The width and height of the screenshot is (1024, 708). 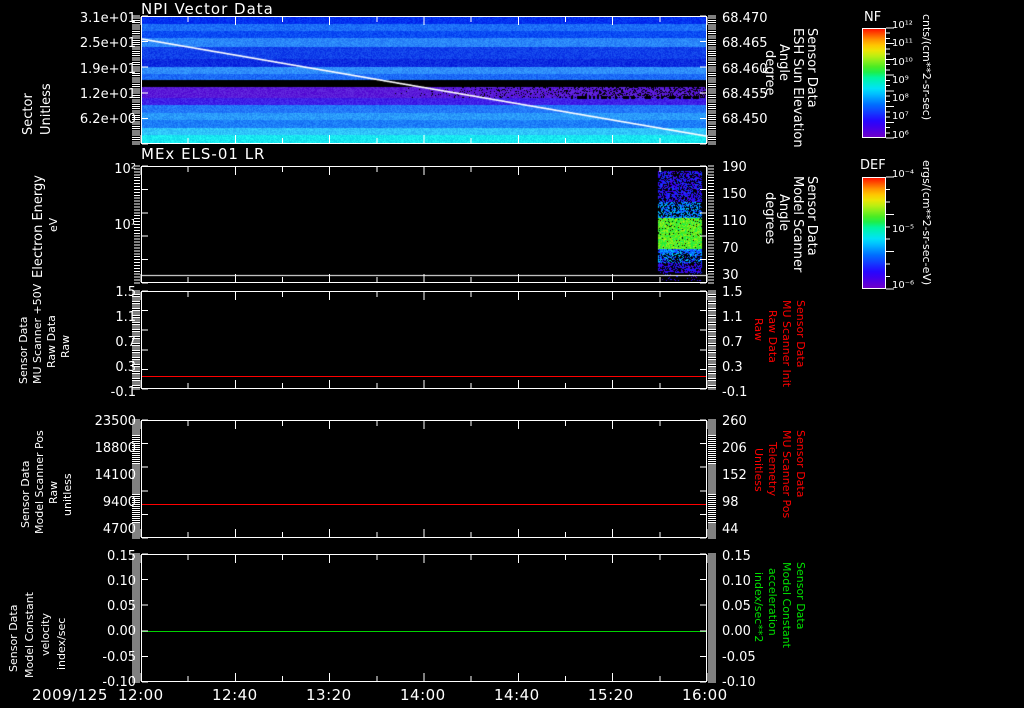 What do you see at coordinates (121, 631) in the screenshot?
I see `ytick-velocity-3: 0.00` at bounding box center [121, 631].